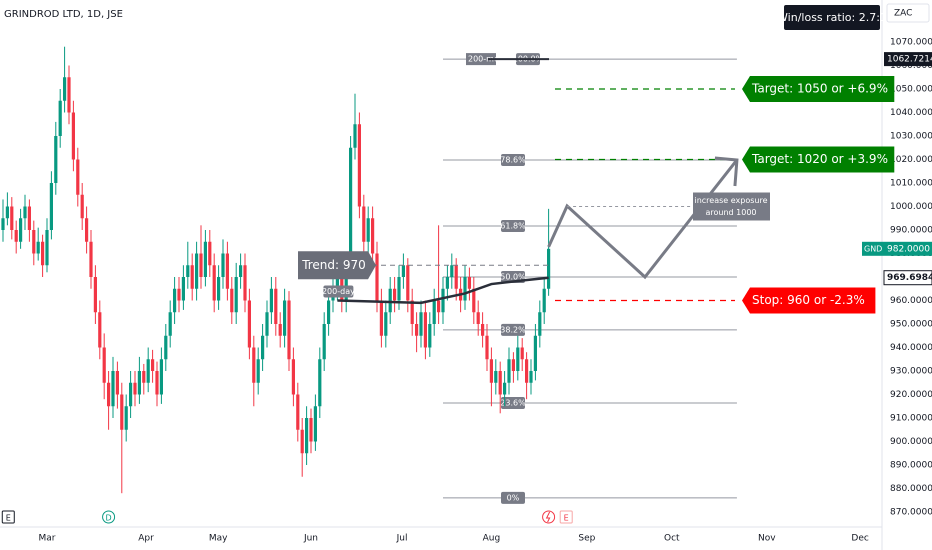  I want to click on note-text: around 1000, so click(730, 212).